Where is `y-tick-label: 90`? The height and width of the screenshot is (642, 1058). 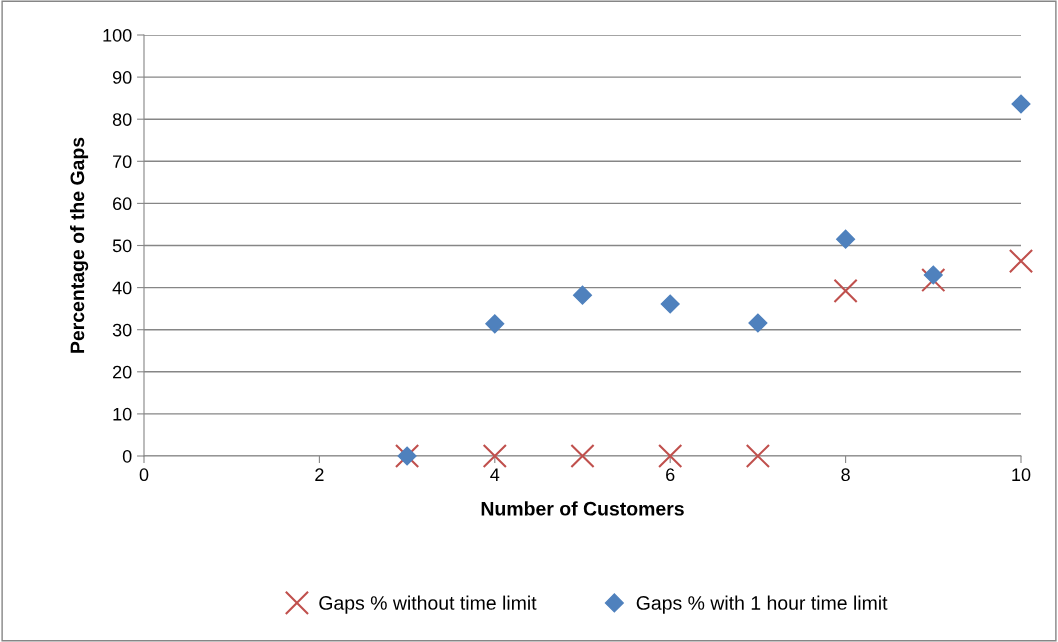 y-tick-label: 90 is located at coordinates (122, 77).